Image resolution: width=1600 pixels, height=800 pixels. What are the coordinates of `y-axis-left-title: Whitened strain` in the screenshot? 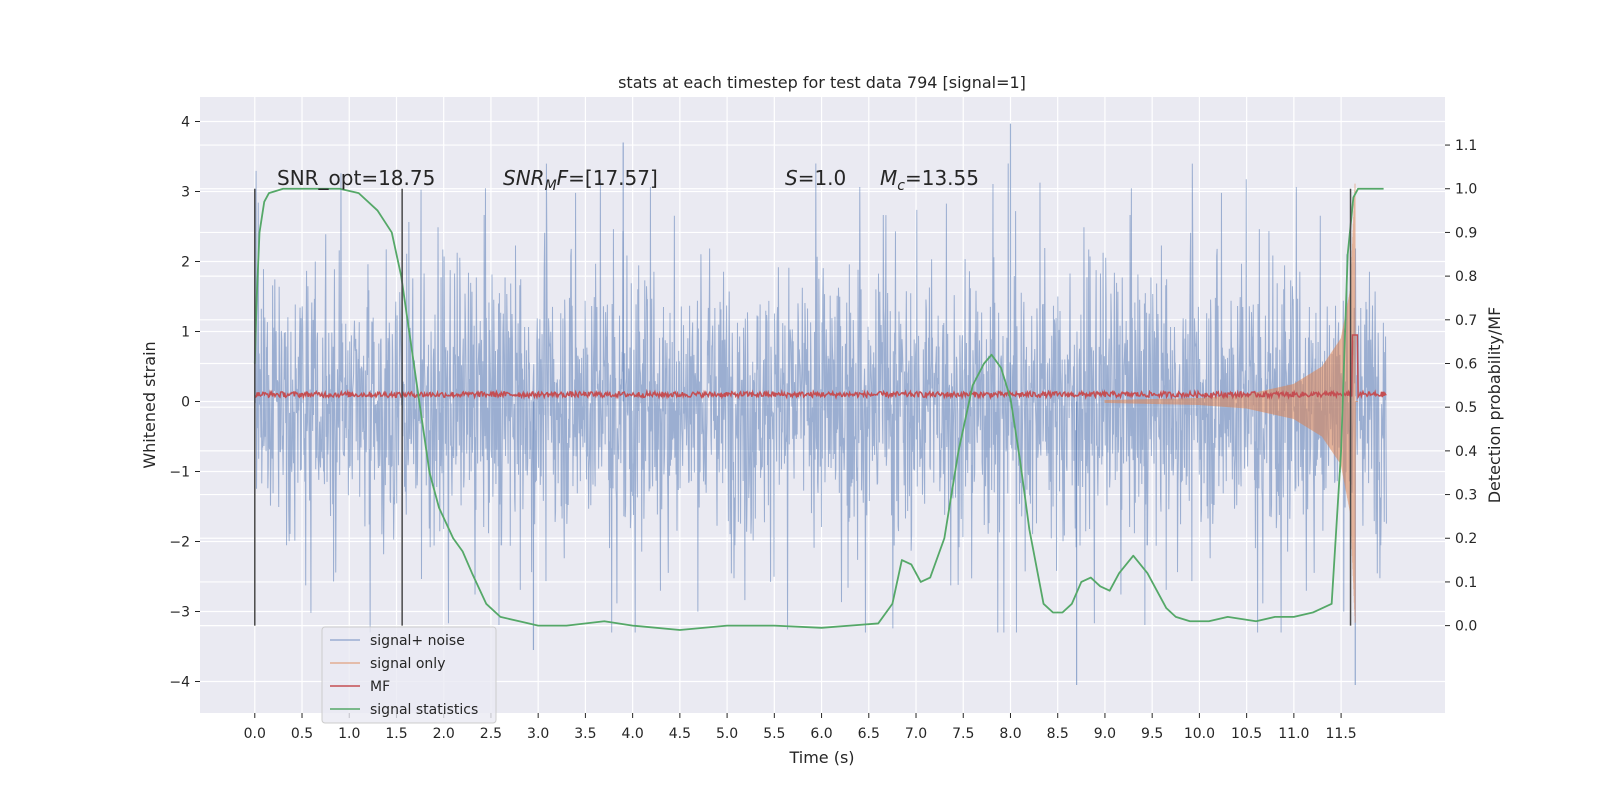 It's located at (149, 404).